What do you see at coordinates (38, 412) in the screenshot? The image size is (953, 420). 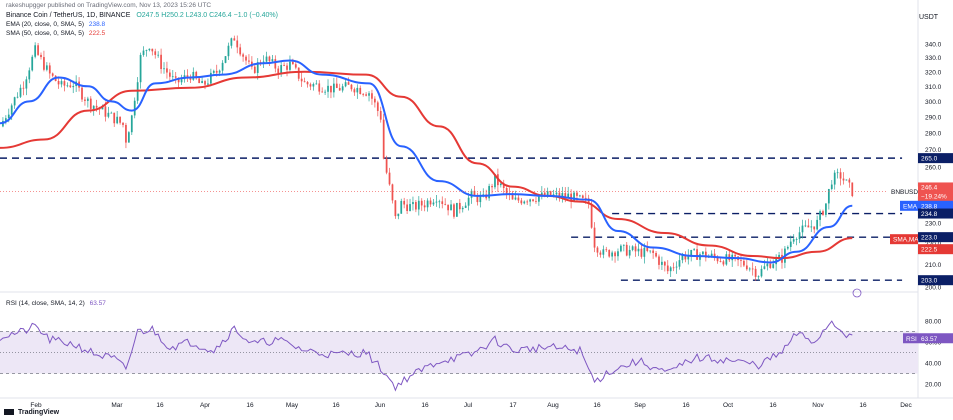 I see `tradingview-logo-text: TradingView` at bounding box center [38, 412].